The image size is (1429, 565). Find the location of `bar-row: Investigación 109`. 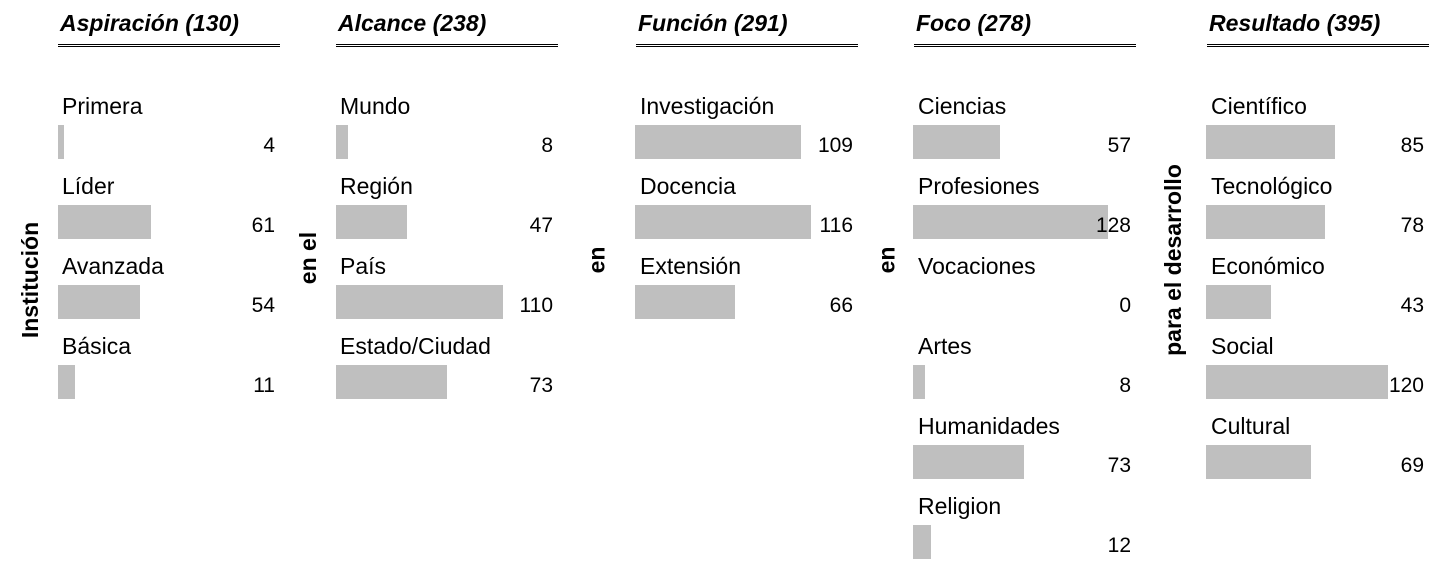

bar-row: Investigación 109 is located at coordinates (745, 129).